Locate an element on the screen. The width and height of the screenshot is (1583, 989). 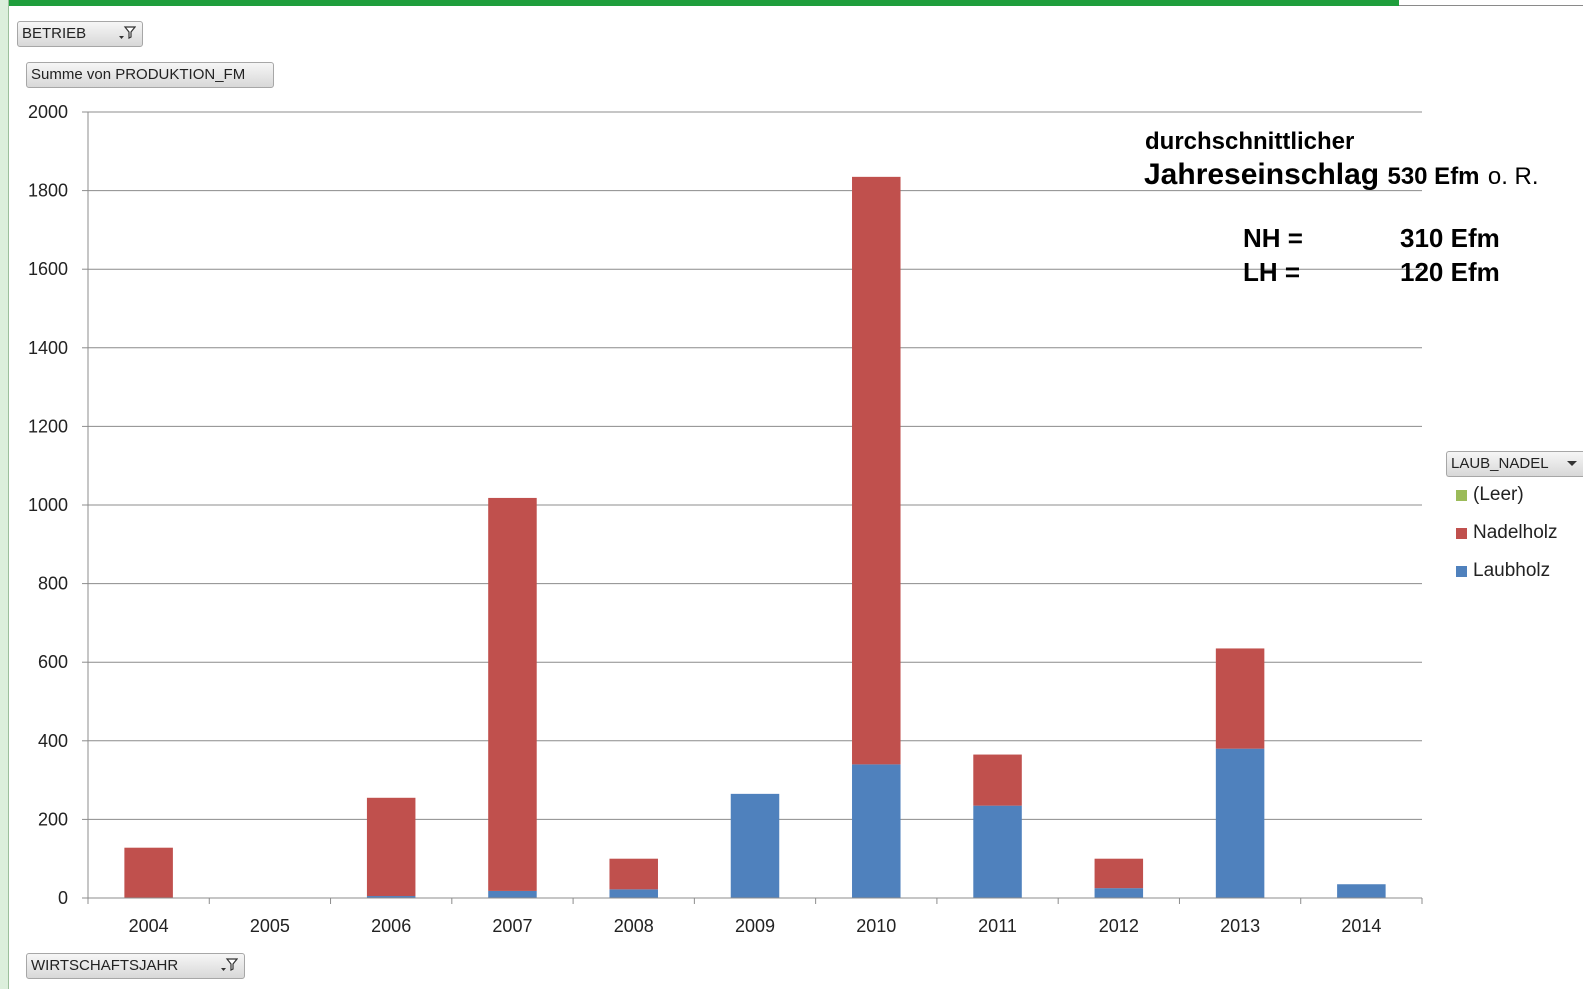
annotation-line2-value: 530 Efm is located at coordinates (1433, 176).